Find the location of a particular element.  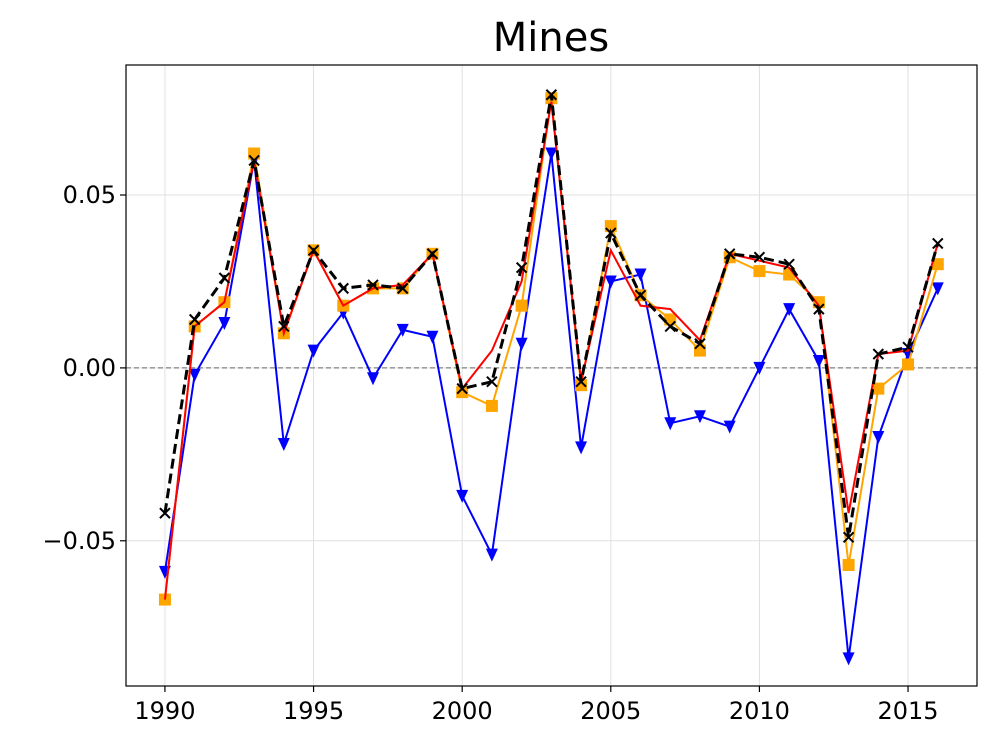

x-tick-label: 1995 is located at coordinates (313, 711).